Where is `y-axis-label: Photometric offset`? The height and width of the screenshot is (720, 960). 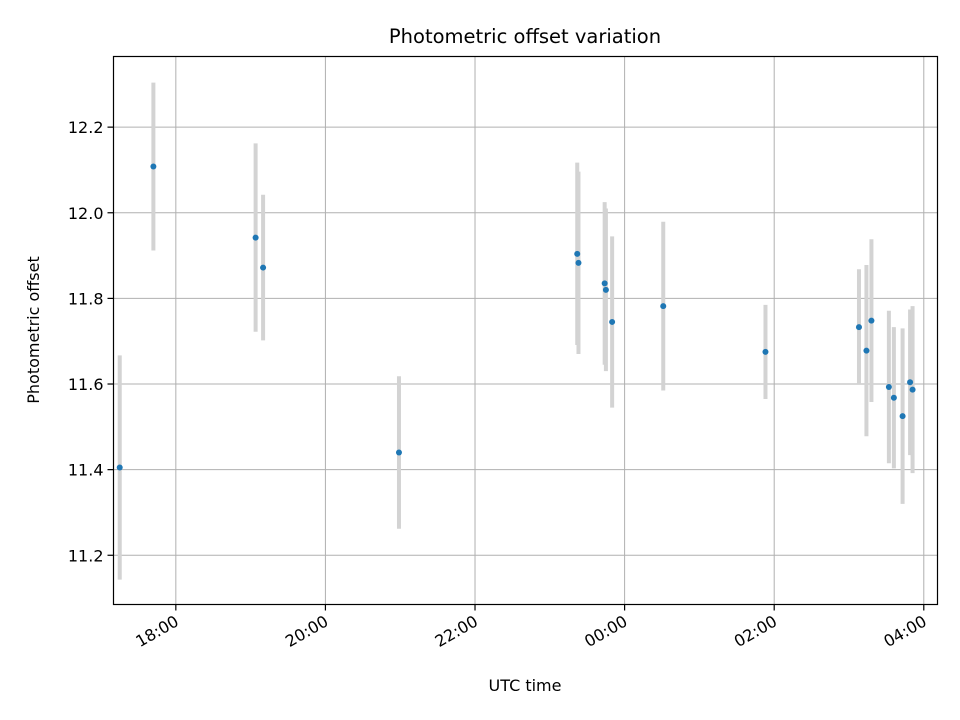 y-axis-label: Photometric offset is located at coordinates (33, 330).